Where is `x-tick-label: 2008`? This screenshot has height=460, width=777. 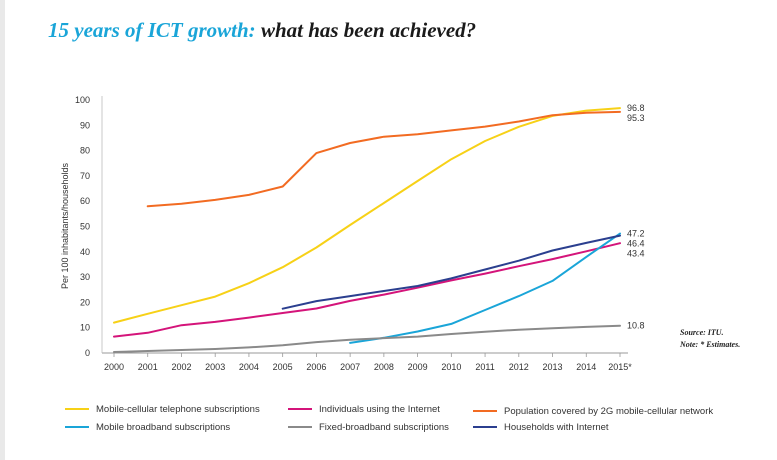
x-tick-label: 2008 is located at coordinates (384, 367).